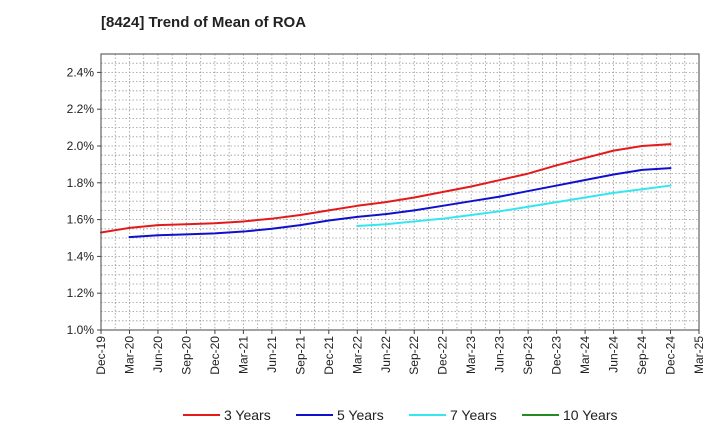 This screenshot has height=440, width=720. What do you see at coordinates (158, 354) in the screenshot?
I see `x-tick-label: Jun-20` at bounding box center [158, 354].